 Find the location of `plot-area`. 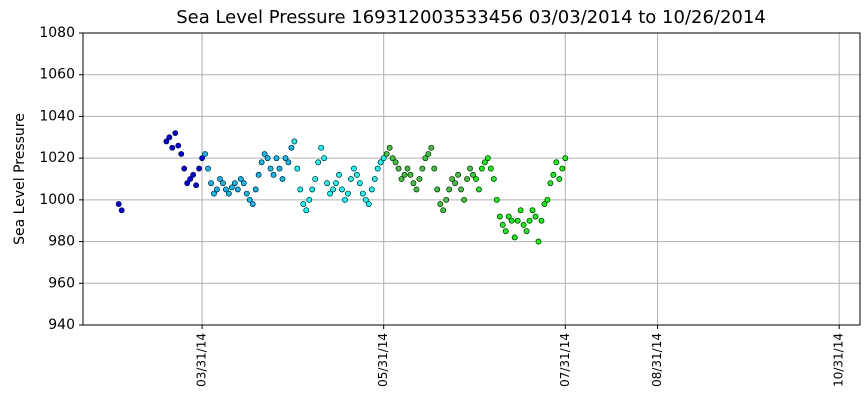

plot-area is located at coordinates (342, 187).